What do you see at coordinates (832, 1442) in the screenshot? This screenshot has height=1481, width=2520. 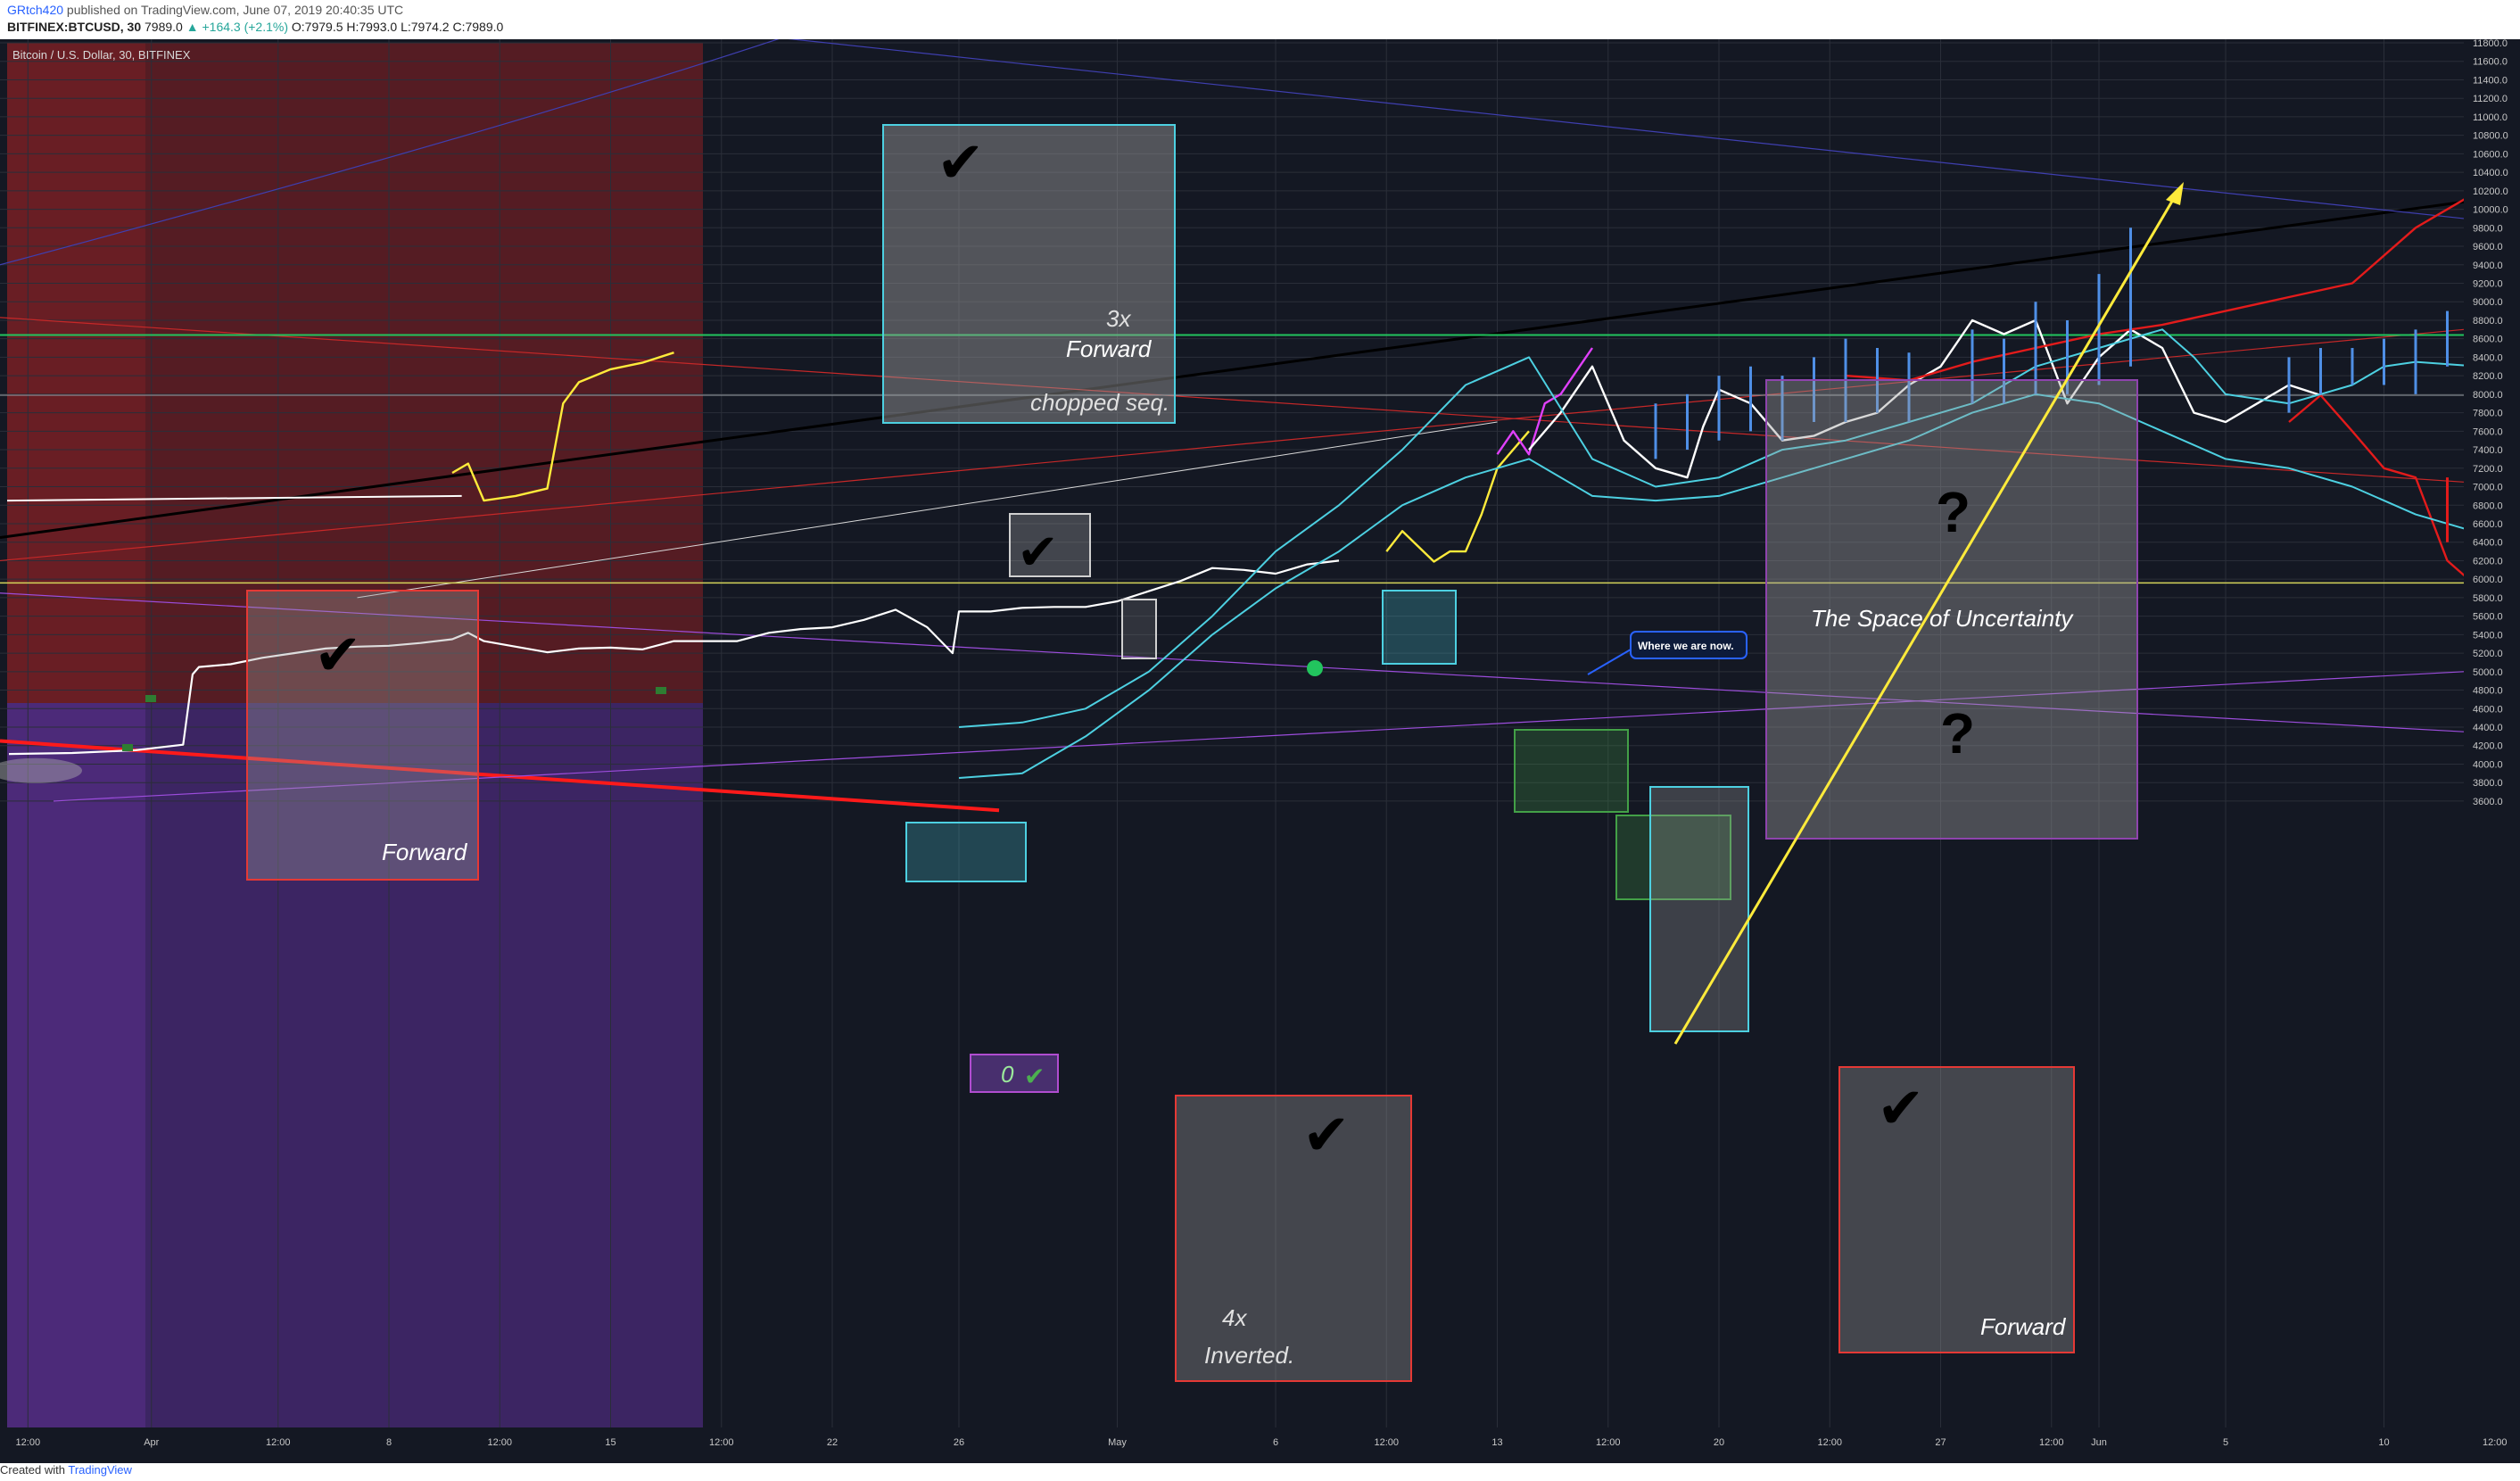 I see `x-tick-label: 22` at bounding box center [832, 1442].